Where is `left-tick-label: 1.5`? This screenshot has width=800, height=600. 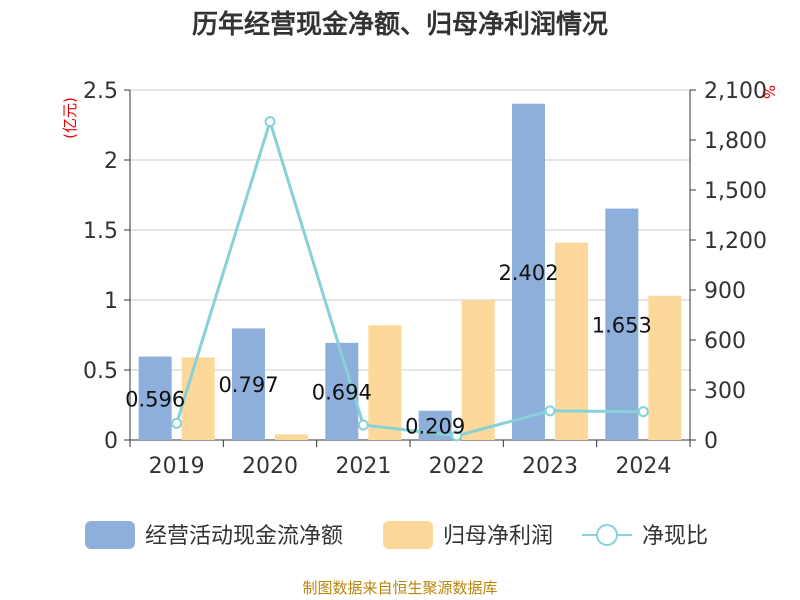 left-tick-label: 1.5 is located at coordinates (100, 231).